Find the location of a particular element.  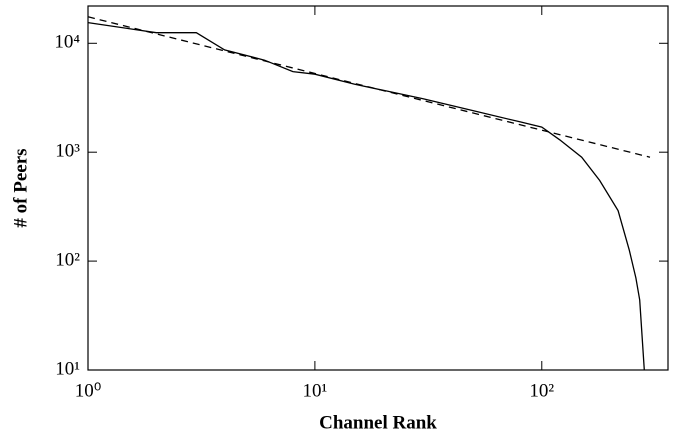

y-tick-label: 10¹ is located at coordinates (67, 368).